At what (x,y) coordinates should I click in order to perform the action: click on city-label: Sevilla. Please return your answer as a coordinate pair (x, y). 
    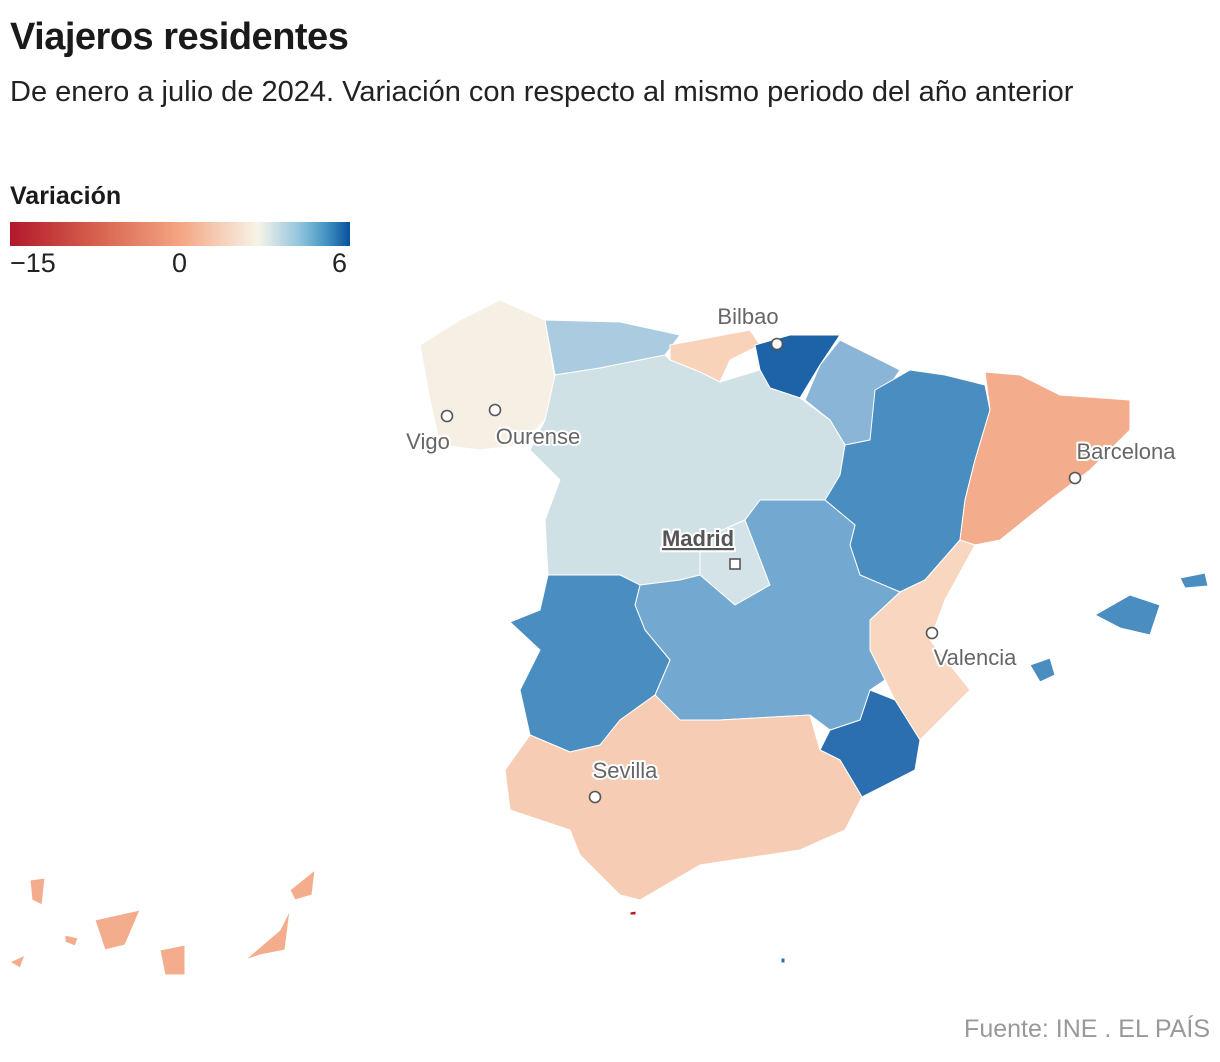
    Looking at the image, I should click on (626, 770).